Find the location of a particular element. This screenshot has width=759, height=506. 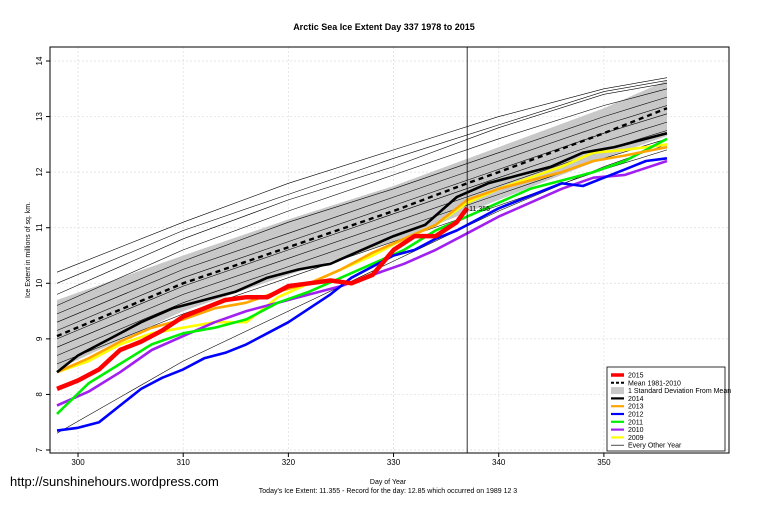

y-tick-label: 9 is located at coordinates (39, 338).